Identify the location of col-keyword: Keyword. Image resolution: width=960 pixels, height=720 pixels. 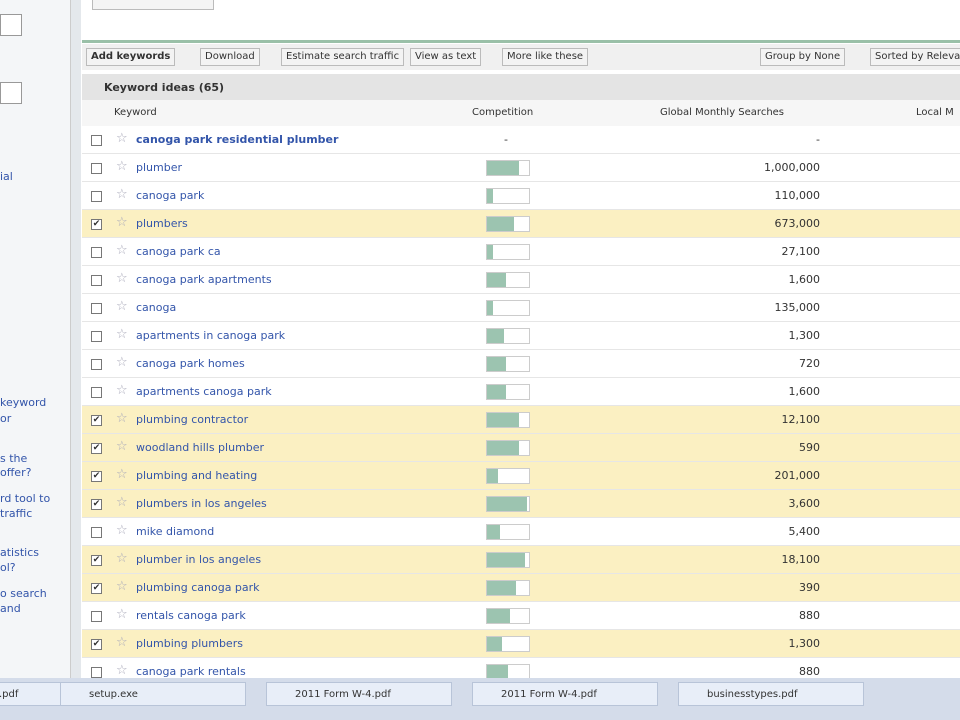
(135, 112).